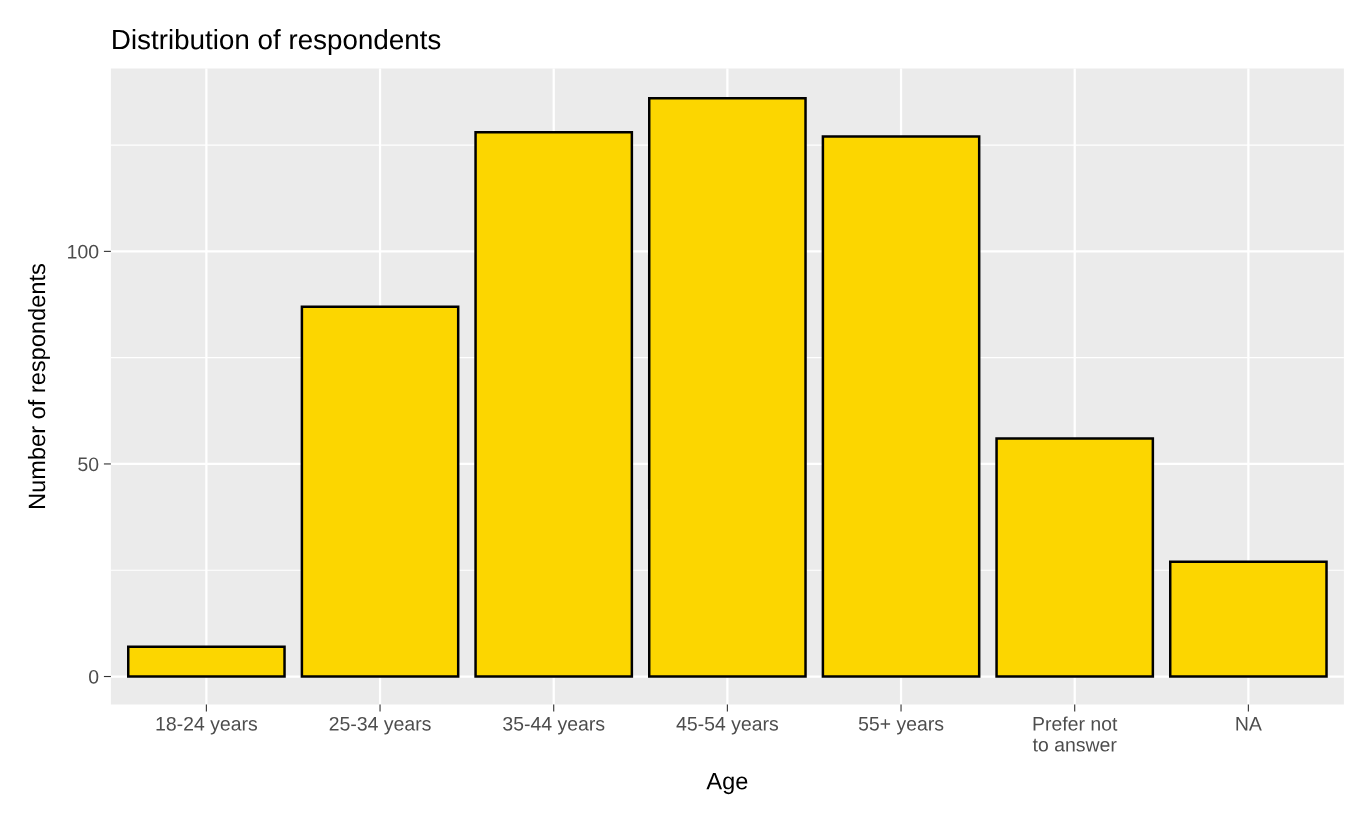  Describe the element at coordinates (277, 41) in the screenshot. I see `chart-title: Distribution of respondents` at that location.